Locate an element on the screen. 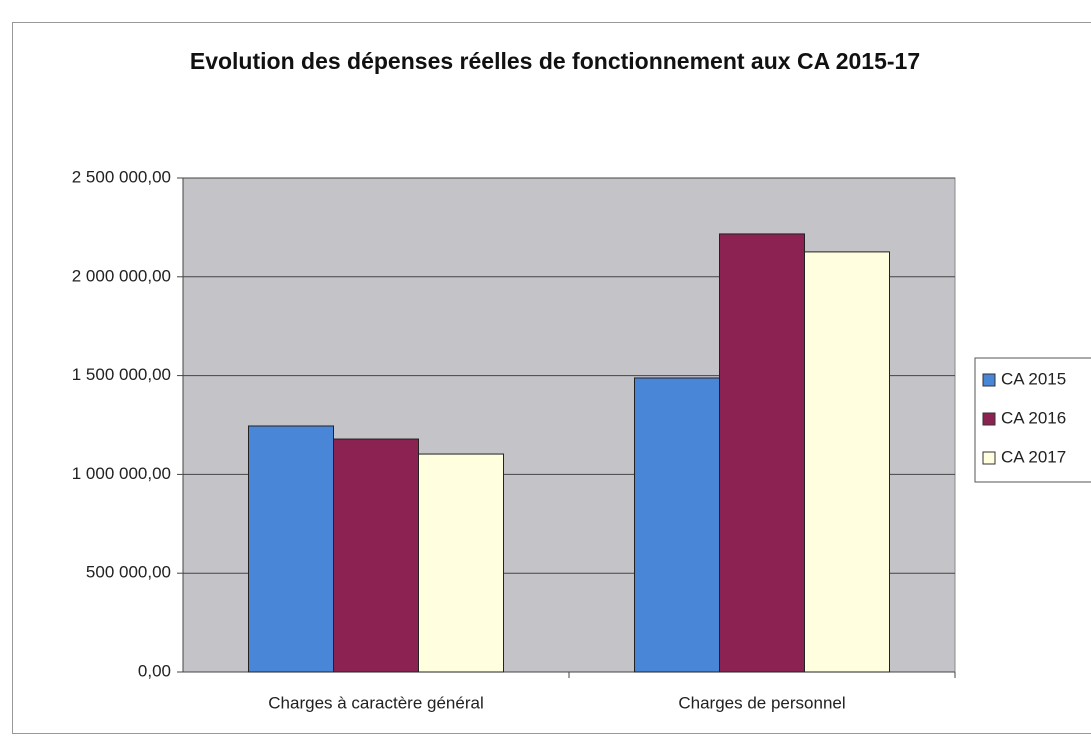  legend-label: CA 2016 is located at coordinates (1033, 417).